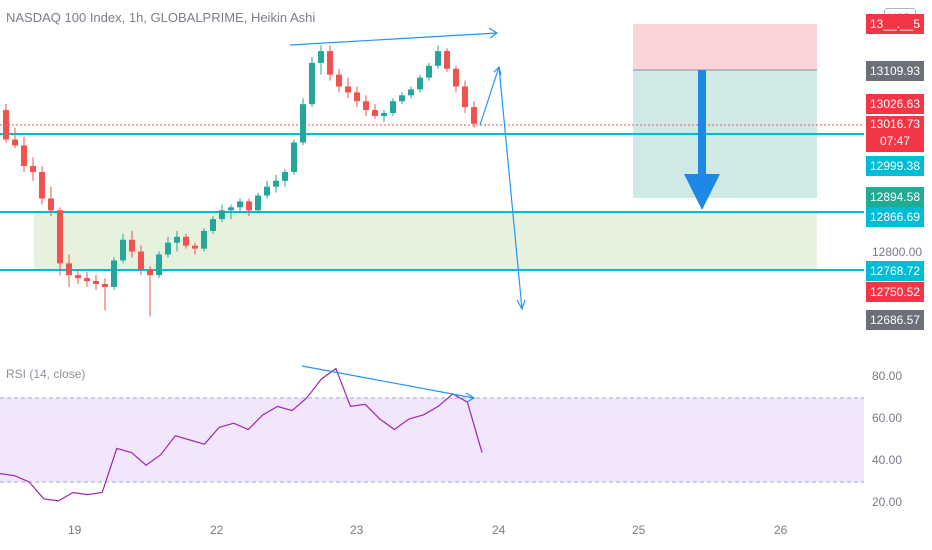 Image resolution: width=932 pixels, height=550 pixels. I want to click on down-arrow-icon, so click(702, 192).